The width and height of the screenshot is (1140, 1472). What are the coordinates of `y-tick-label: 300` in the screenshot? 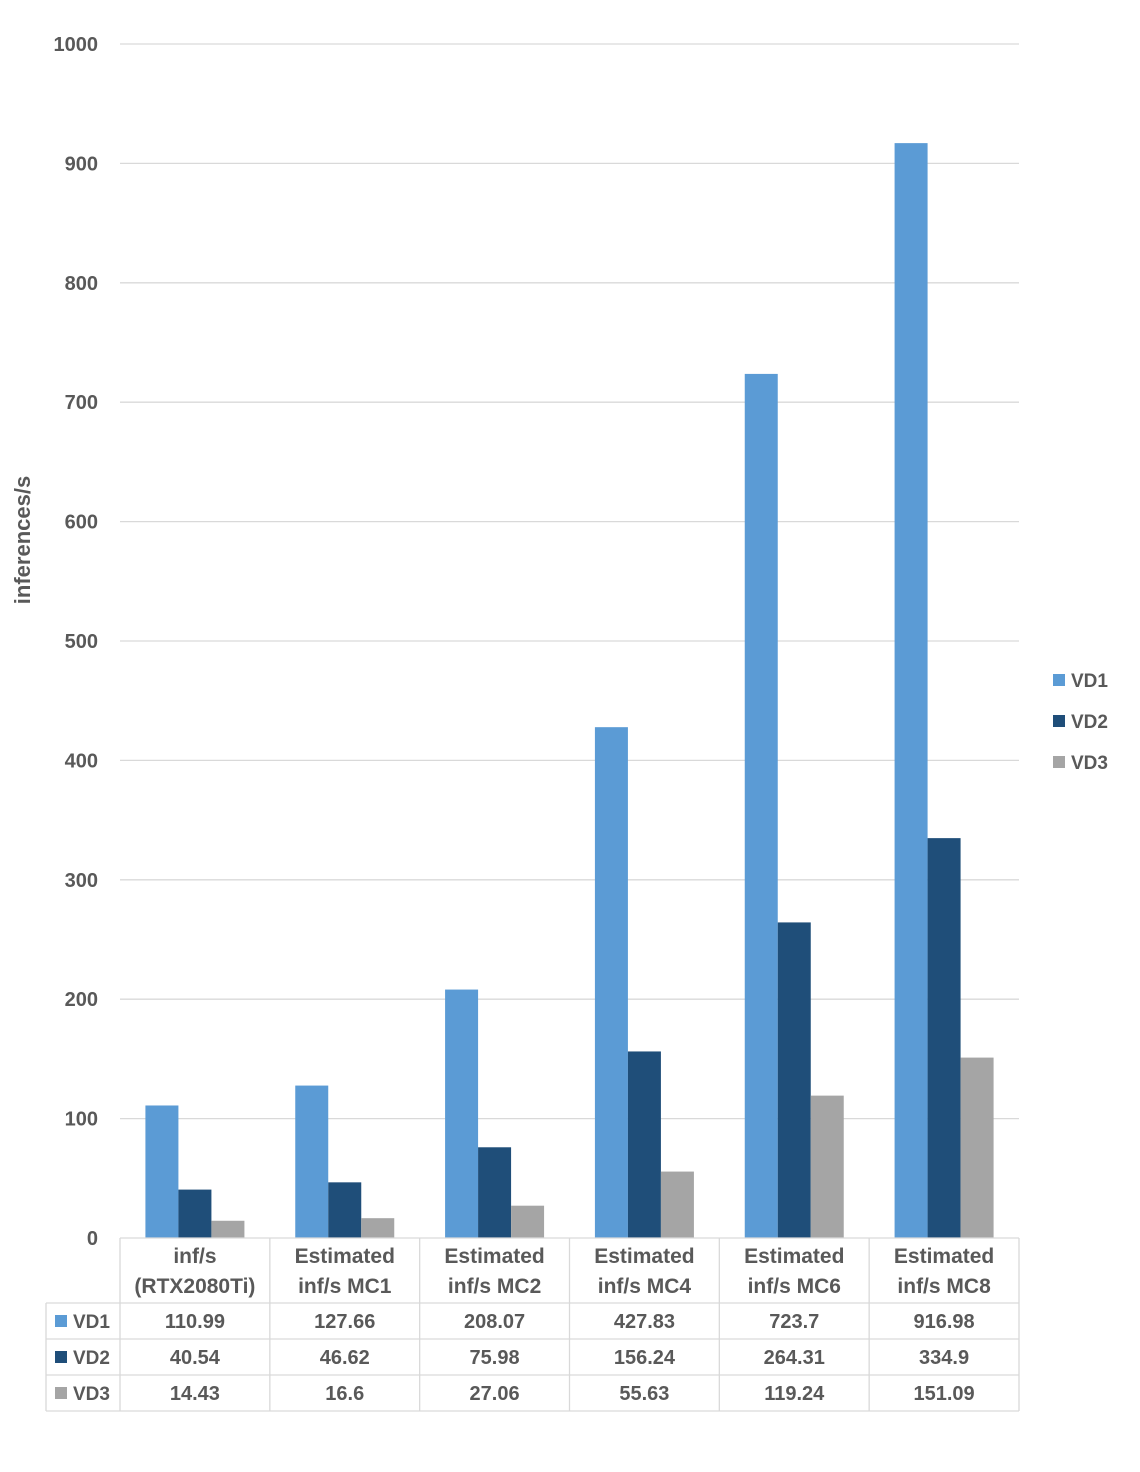 It's located at (81, 881).